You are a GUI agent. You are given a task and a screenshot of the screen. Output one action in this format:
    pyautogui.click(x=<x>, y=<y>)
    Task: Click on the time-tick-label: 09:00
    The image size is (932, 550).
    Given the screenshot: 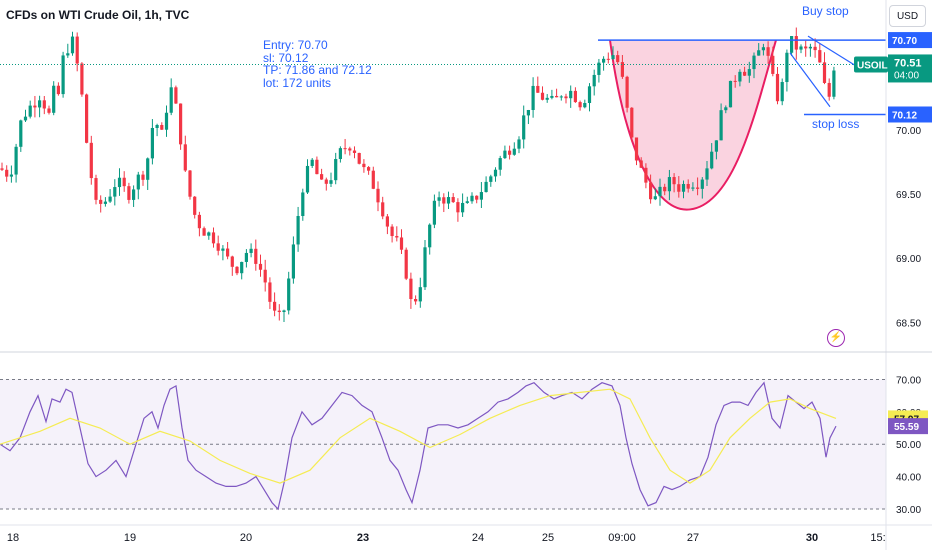 What is the action you would take?
    pyautogui.click(x=622, y=538)
    